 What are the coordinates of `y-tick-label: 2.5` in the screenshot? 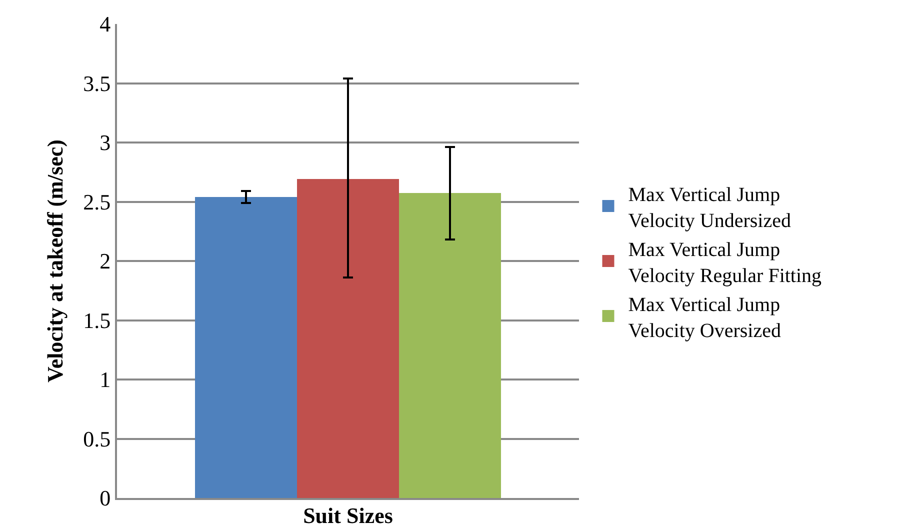 It's located at (97, 201).